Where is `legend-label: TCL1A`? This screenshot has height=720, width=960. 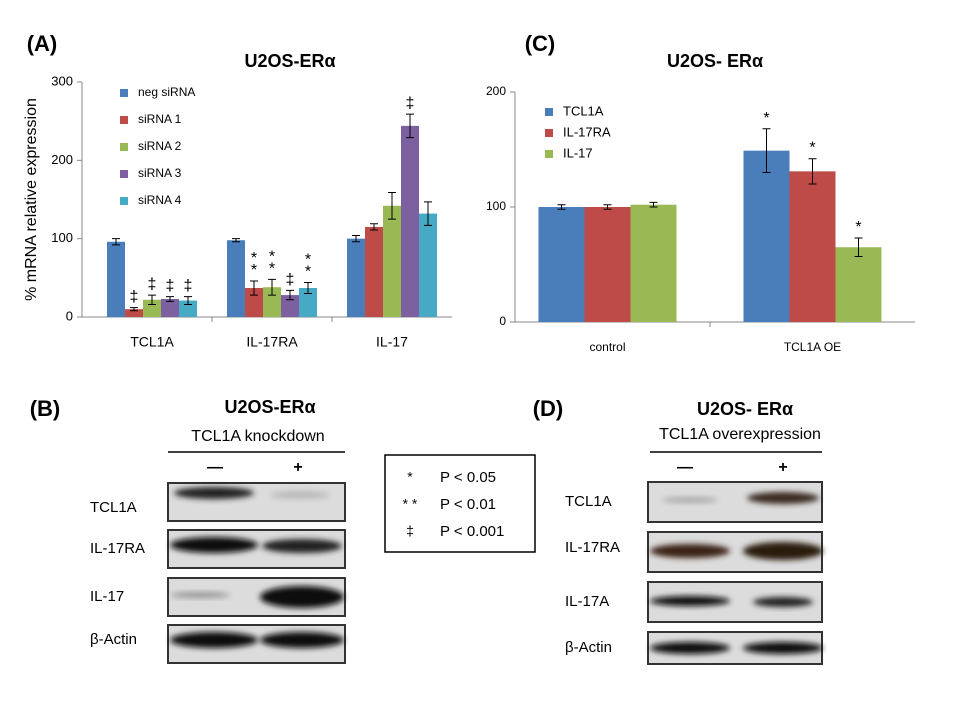
legend-label: TCL1A is located at coordinates (583, 110).